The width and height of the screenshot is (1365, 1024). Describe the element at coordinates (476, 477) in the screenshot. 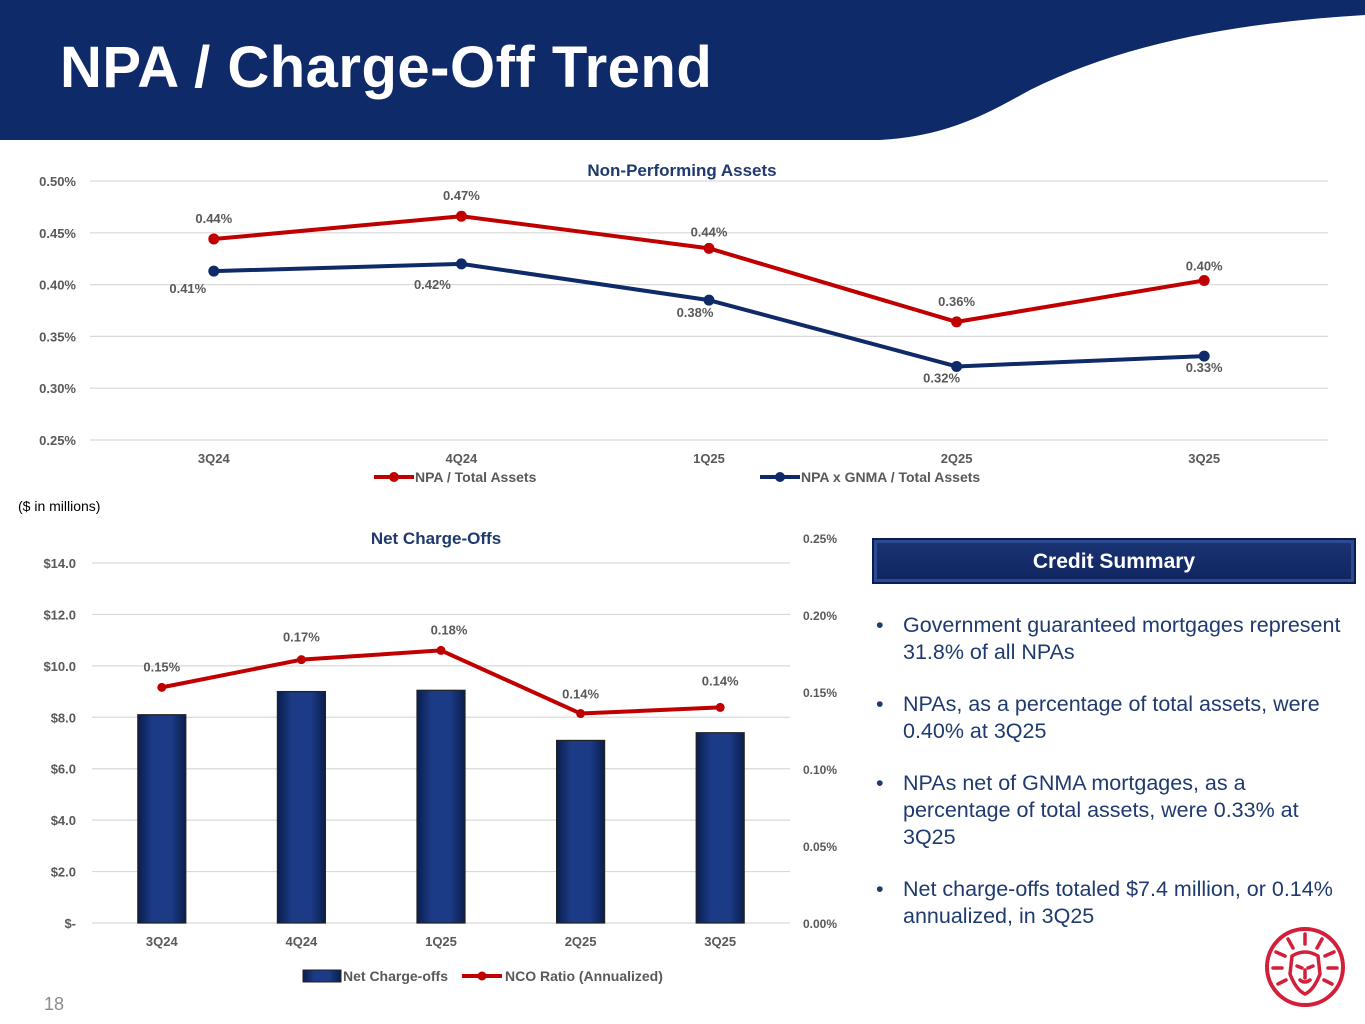

I see `legend-label: NPA / Total Assets` at that location.